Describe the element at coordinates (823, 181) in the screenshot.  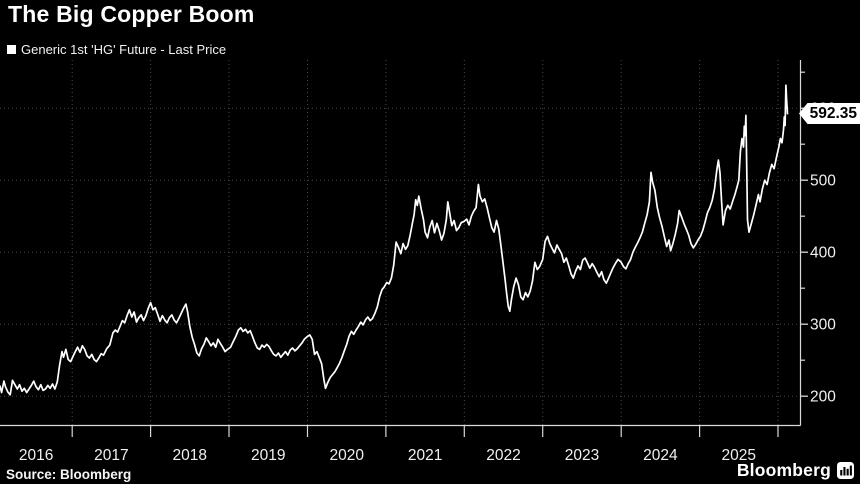
I see `y-tick-label: 500` at that location.